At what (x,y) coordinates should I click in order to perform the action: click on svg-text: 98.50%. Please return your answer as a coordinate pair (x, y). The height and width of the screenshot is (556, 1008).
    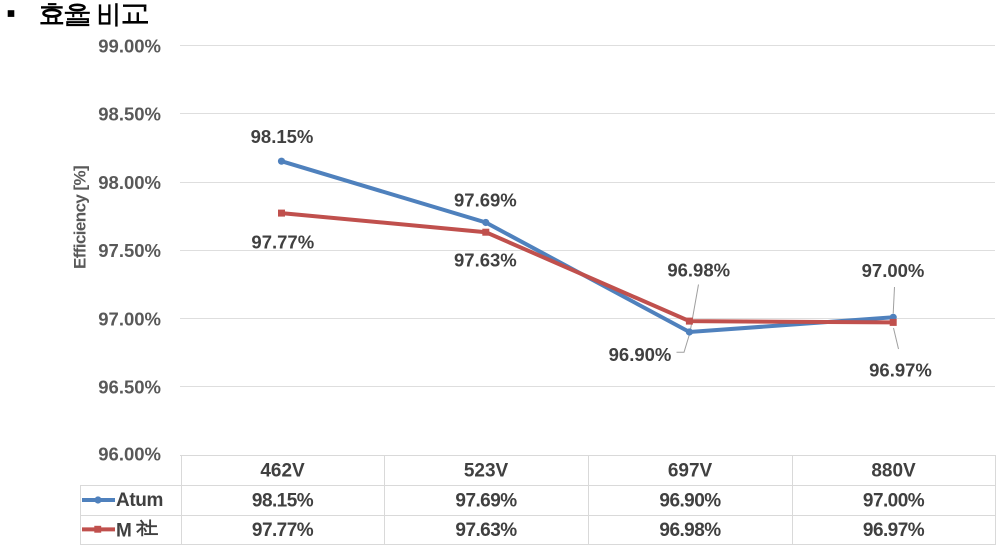
    Looking at the image, I should click on (129, 114).